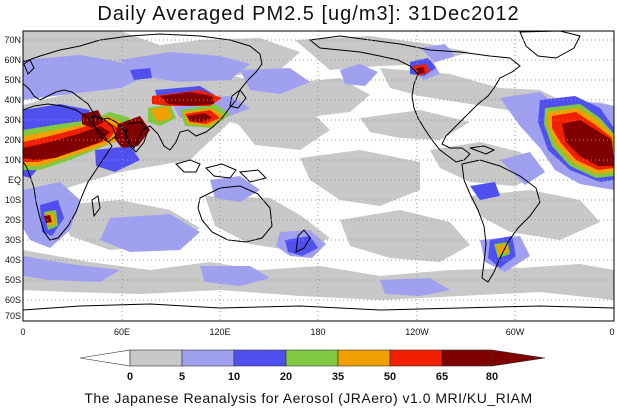  Describe the element at coordinates (12, 60) in the screenshot. I see `lat-tick-label: 60N` at that location.